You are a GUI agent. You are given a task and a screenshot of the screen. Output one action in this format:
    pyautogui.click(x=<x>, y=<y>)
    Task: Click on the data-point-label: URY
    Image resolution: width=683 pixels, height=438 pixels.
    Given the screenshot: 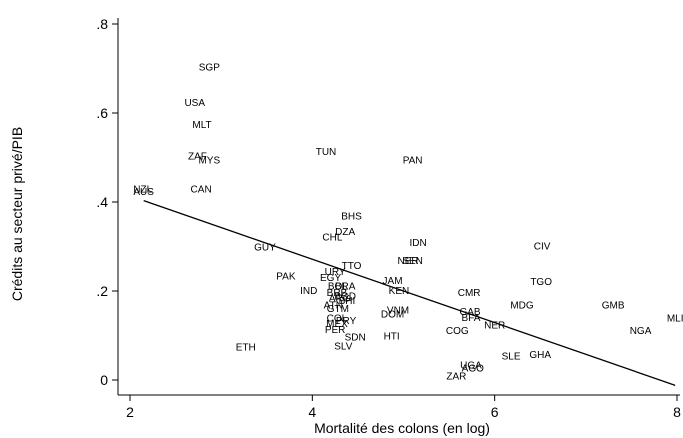 What is the action you would take?
    pyautogui.click(x=335, y=272)
    